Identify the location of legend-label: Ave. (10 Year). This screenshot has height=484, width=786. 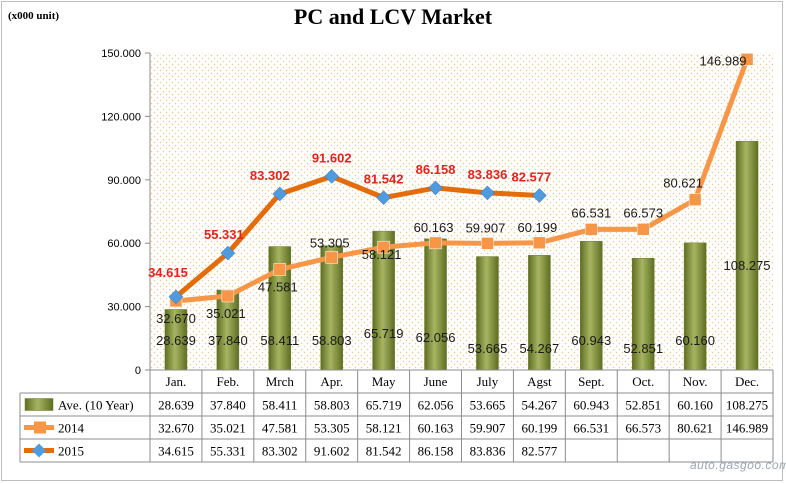
(96, 405).